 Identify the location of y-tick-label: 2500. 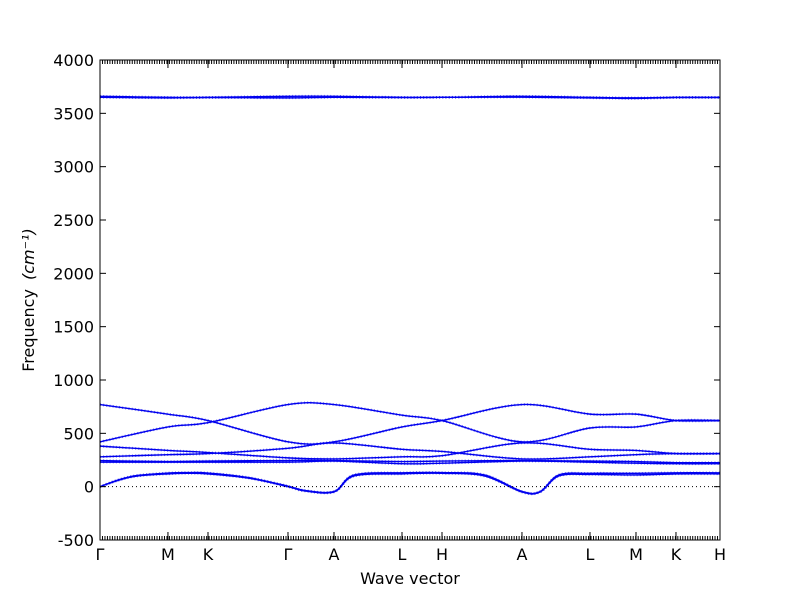
(73, 220).